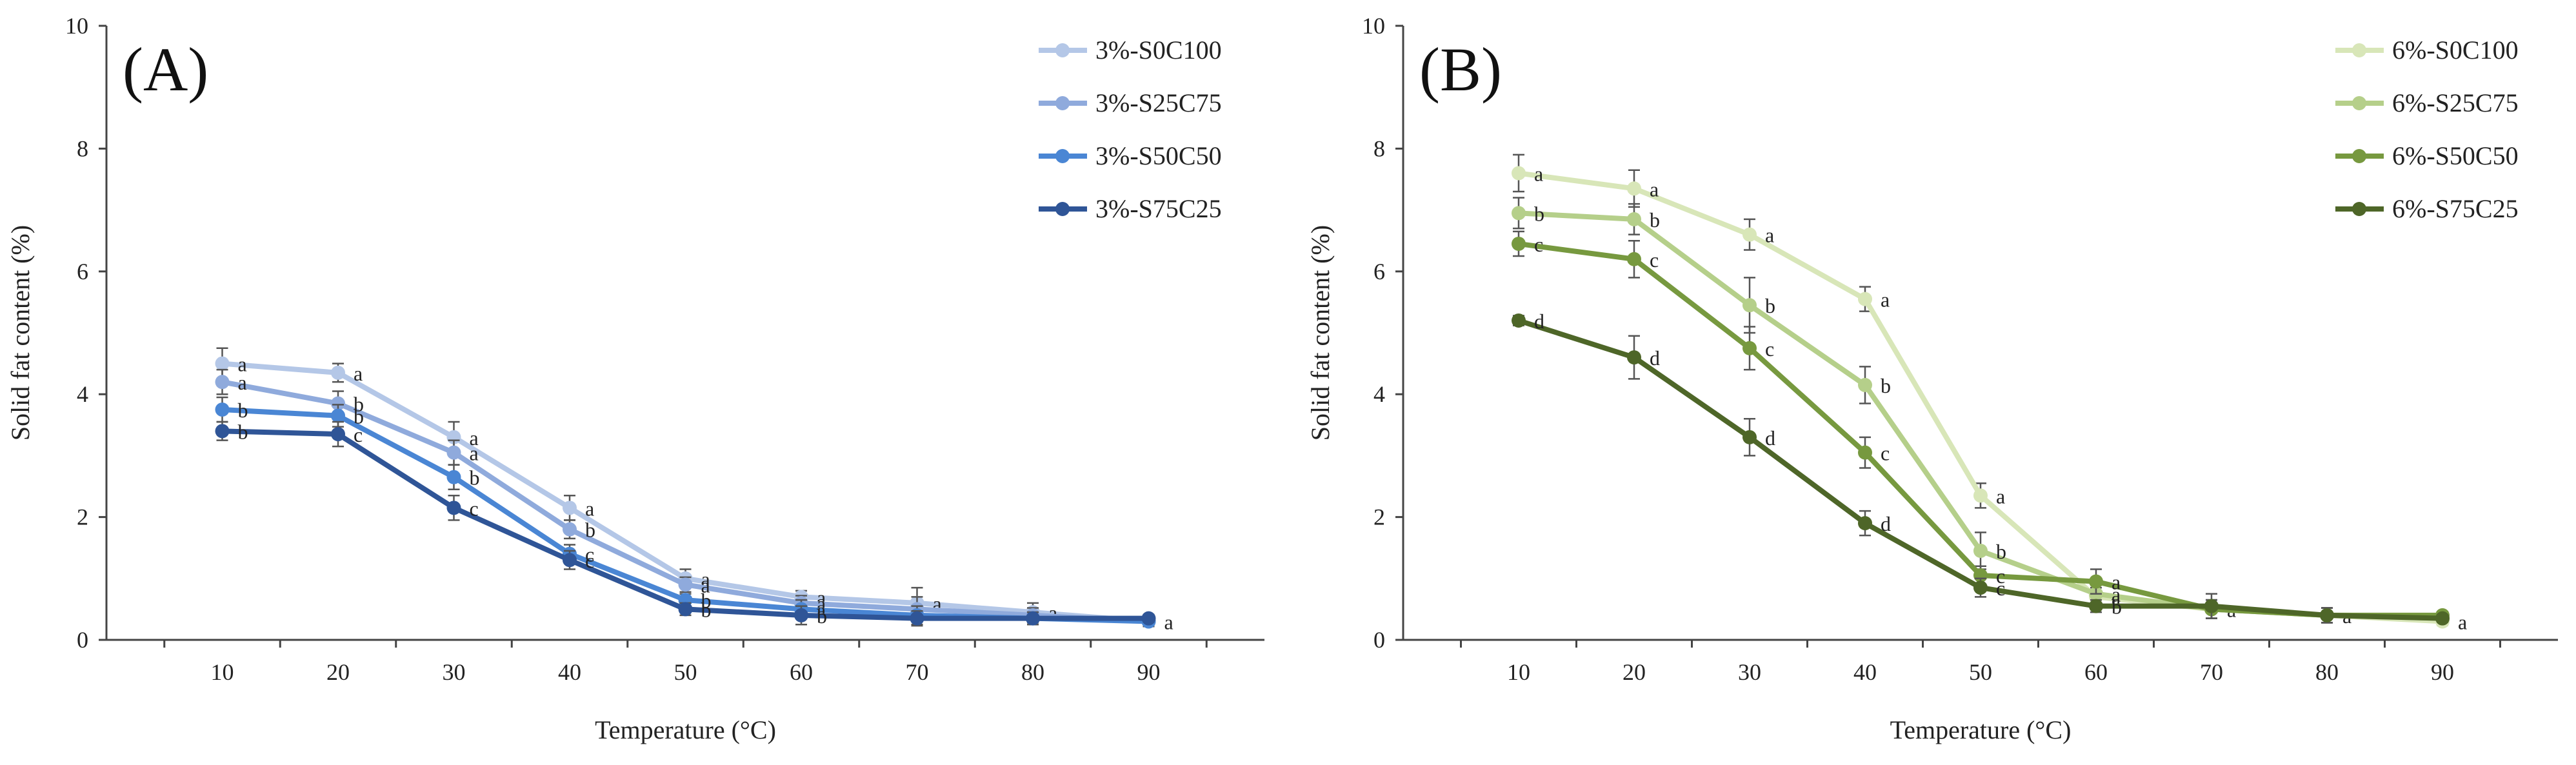  What do you see at coordinates (76, 26) in the screenshot?
I see `y-tick-label: 10` at bounding box center [76, 26].